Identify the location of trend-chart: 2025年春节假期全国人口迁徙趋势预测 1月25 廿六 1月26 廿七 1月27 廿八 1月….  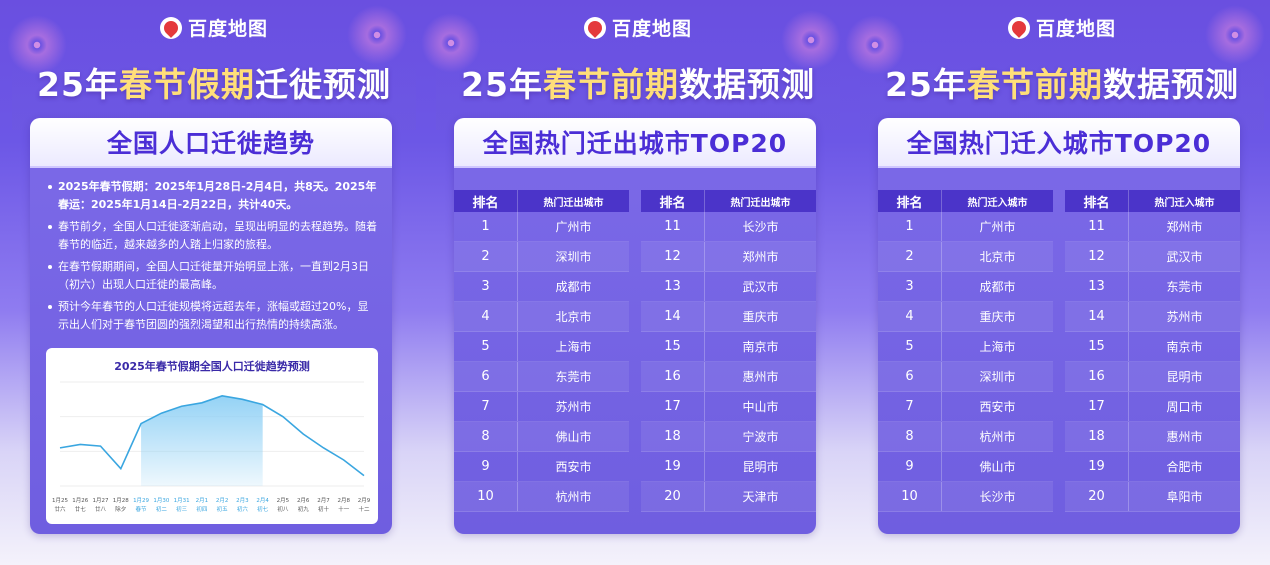
(212, 436).